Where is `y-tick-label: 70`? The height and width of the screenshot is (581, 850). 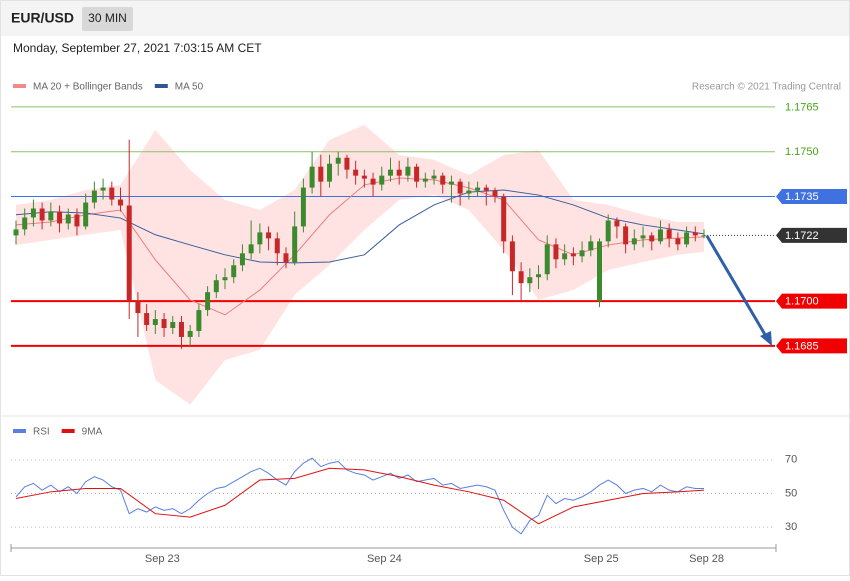
y-tick-label: 70 is located at coordinates (791, 460).